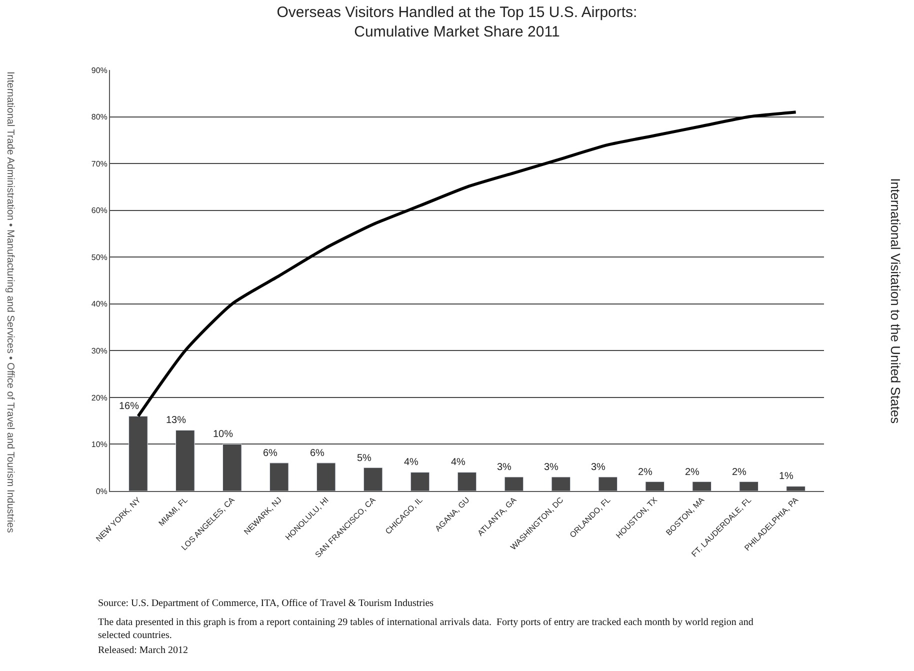 The image size is (914, 671). What do you see at coordinates (176, 420) in the screenshot?
I see `data-label: 13%` at bounding box center [176, 420].